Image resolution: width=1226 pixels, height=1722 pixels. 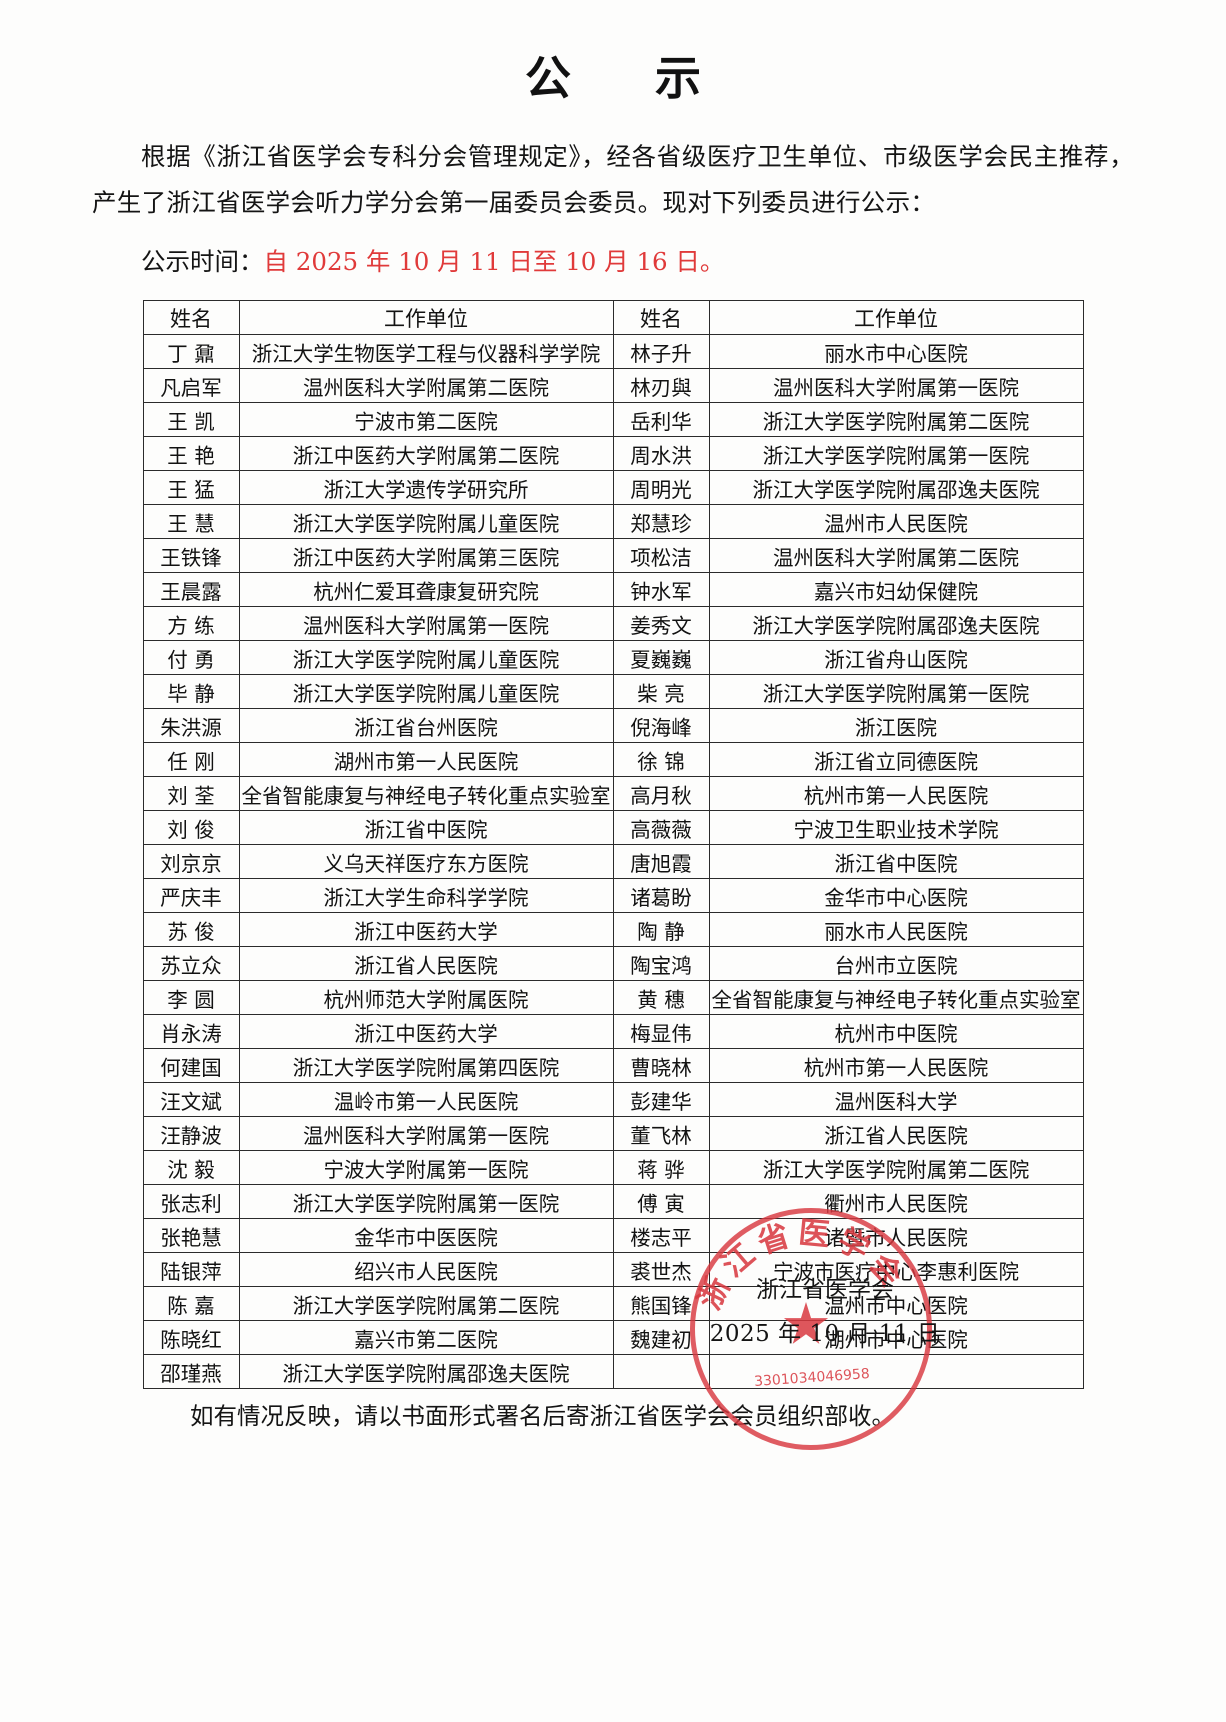 I want to click on cell-org-left: 浙江大学医学院附属第一医院, so click(x=426, y=1201).